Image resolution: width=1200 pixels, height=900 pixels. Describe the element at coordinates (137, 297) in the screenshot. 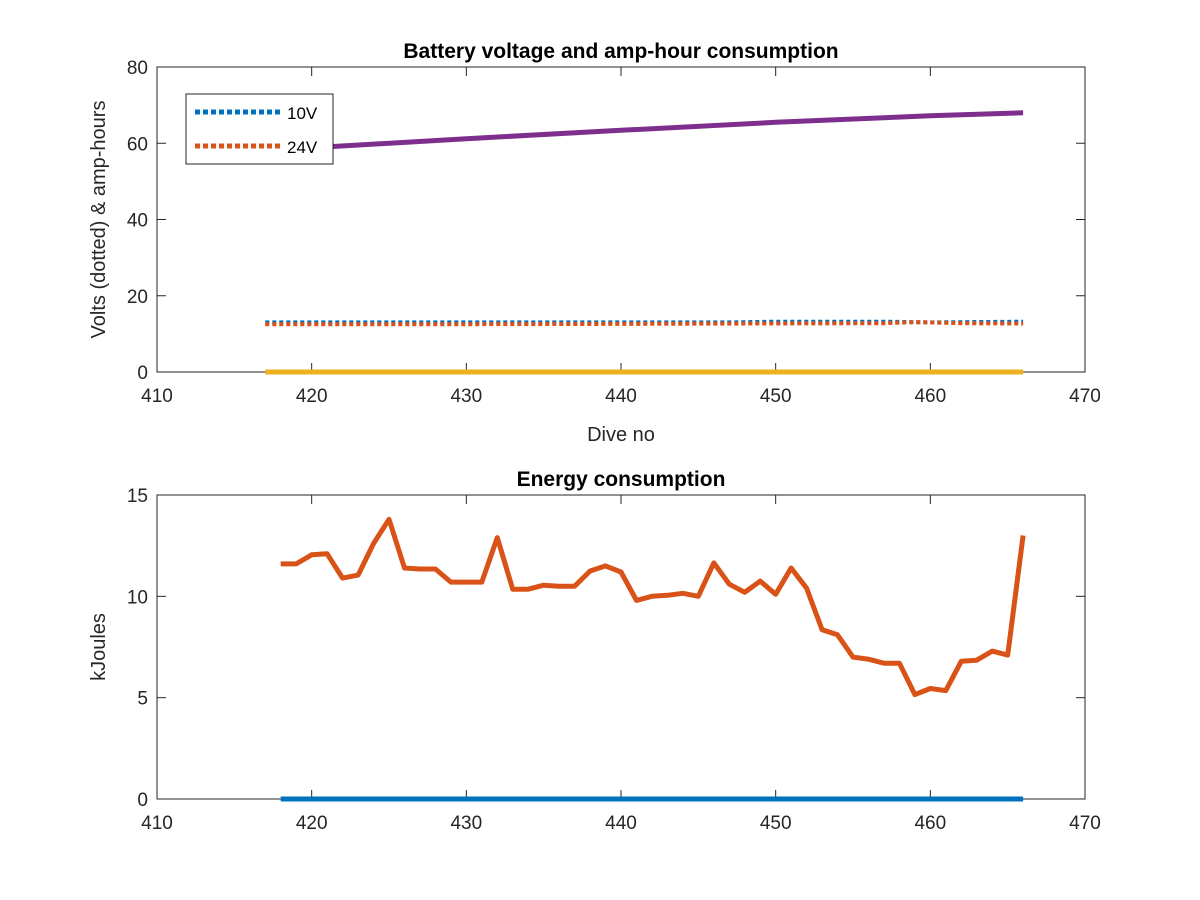

I see `y-tick-label: 20` at that location.